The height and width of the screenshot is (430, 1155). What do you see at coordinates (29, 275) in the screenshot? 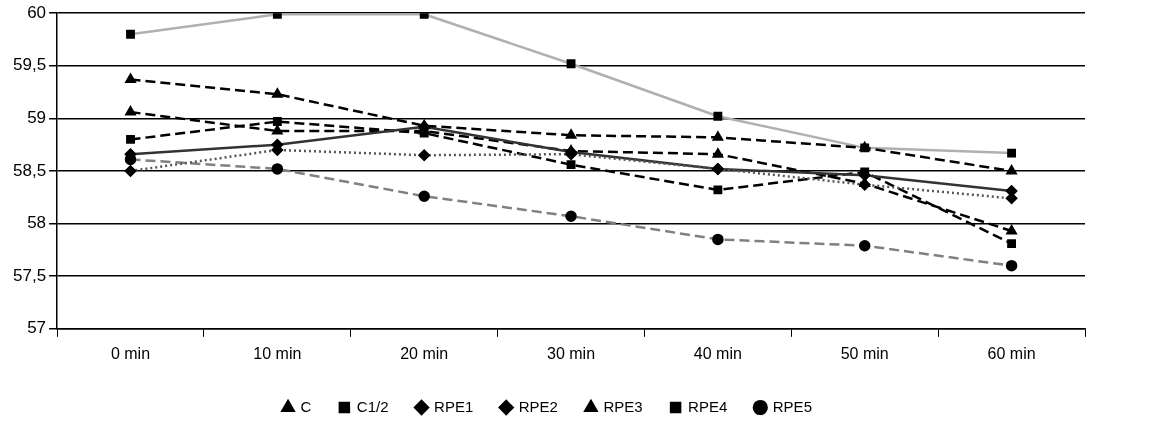
I see `y-tick-label: 57,5` at bounding box center [29, 275].